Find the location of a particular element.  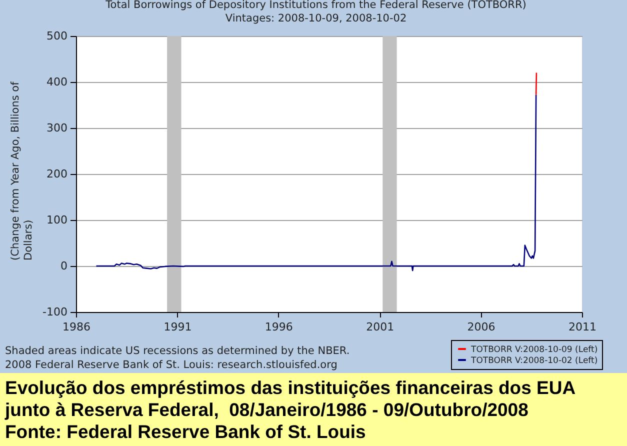

chart-title: Total Borrowings of Depository Institutions from the Federal Reserve (TOTBORR) is located at coordinates (315, 5).